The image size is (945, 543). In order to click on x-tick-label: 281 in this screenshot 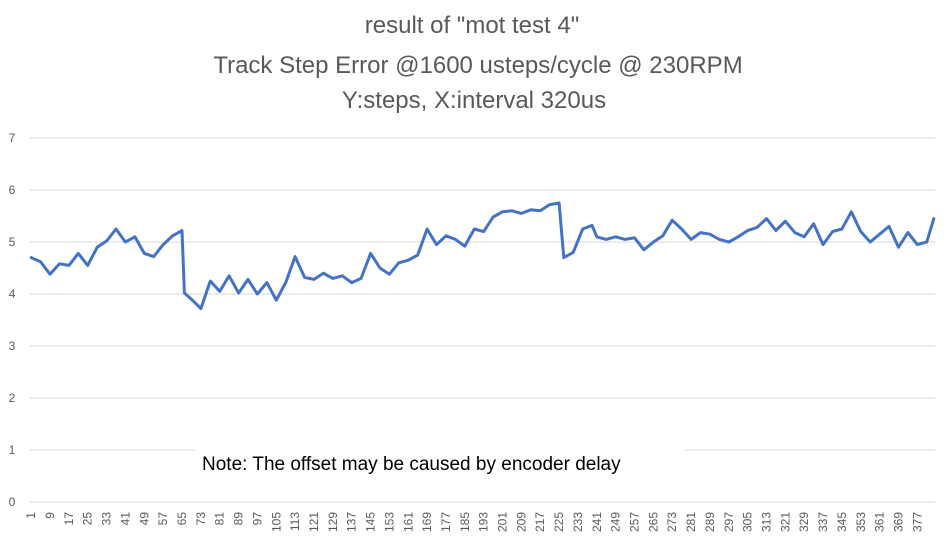, I will do `click(691, 522)`.